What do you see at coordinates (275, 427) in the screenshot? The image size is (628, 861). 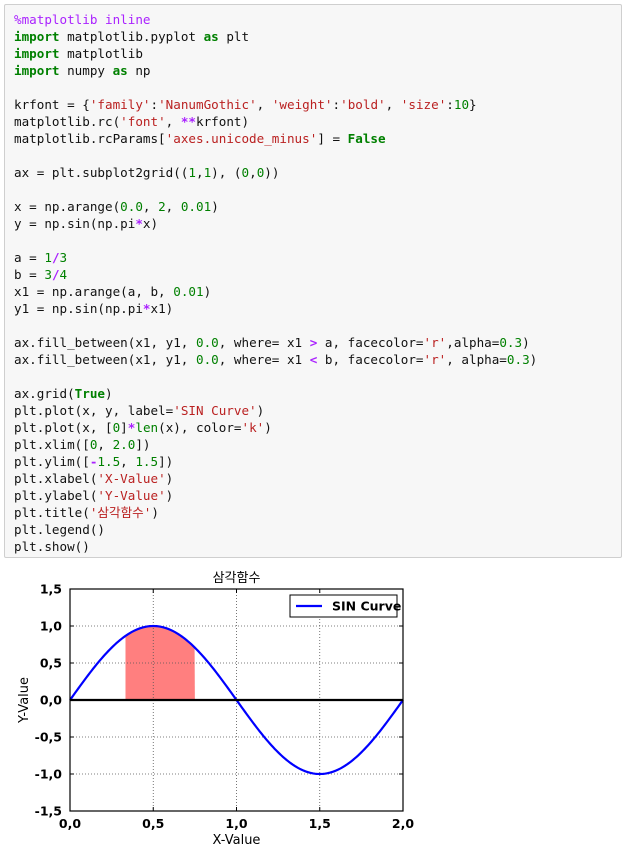 I see `code-line: plt.plot(x, [0]*len(x), color='k')` at bounding box center [275, 427].